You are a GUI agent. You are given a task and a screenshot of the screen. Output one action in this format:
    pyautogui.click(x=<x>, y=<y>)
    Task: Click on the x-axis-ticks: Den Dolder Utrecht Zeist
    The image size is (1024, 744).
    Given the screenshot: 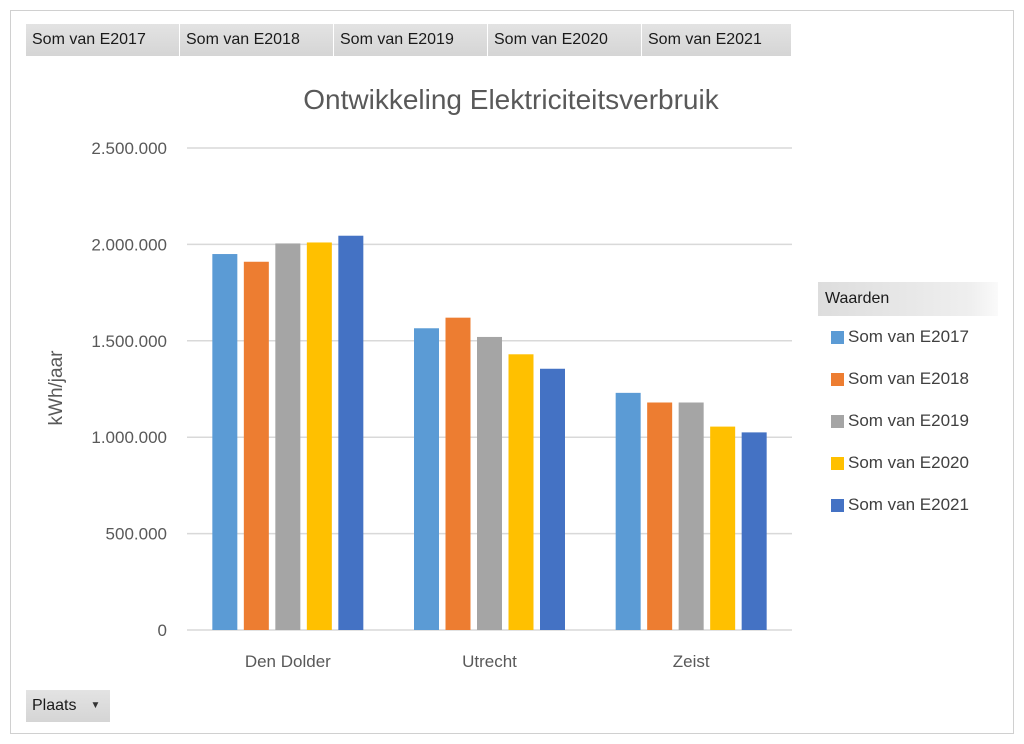 What is the action you would take?
    pyautogui.click(x=477, y=661)
    